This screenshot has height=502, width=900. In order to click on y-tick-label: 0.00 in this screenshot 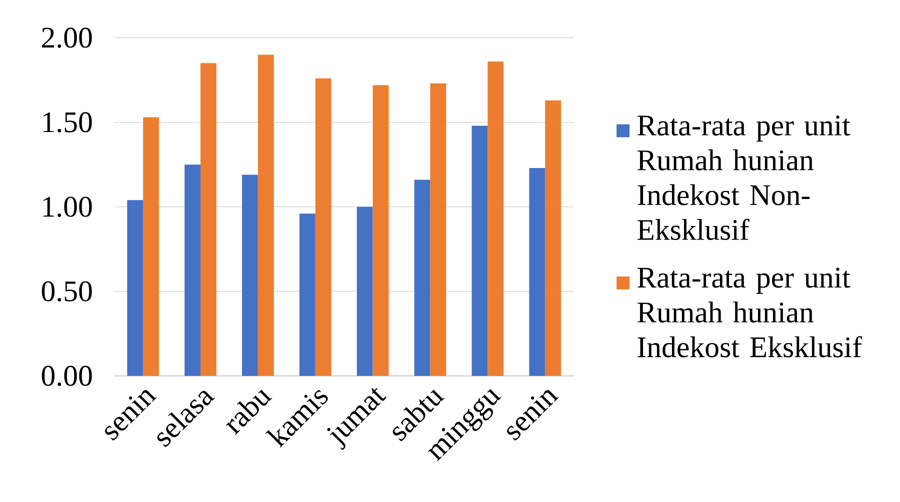, I will do `click(67, 376)`.